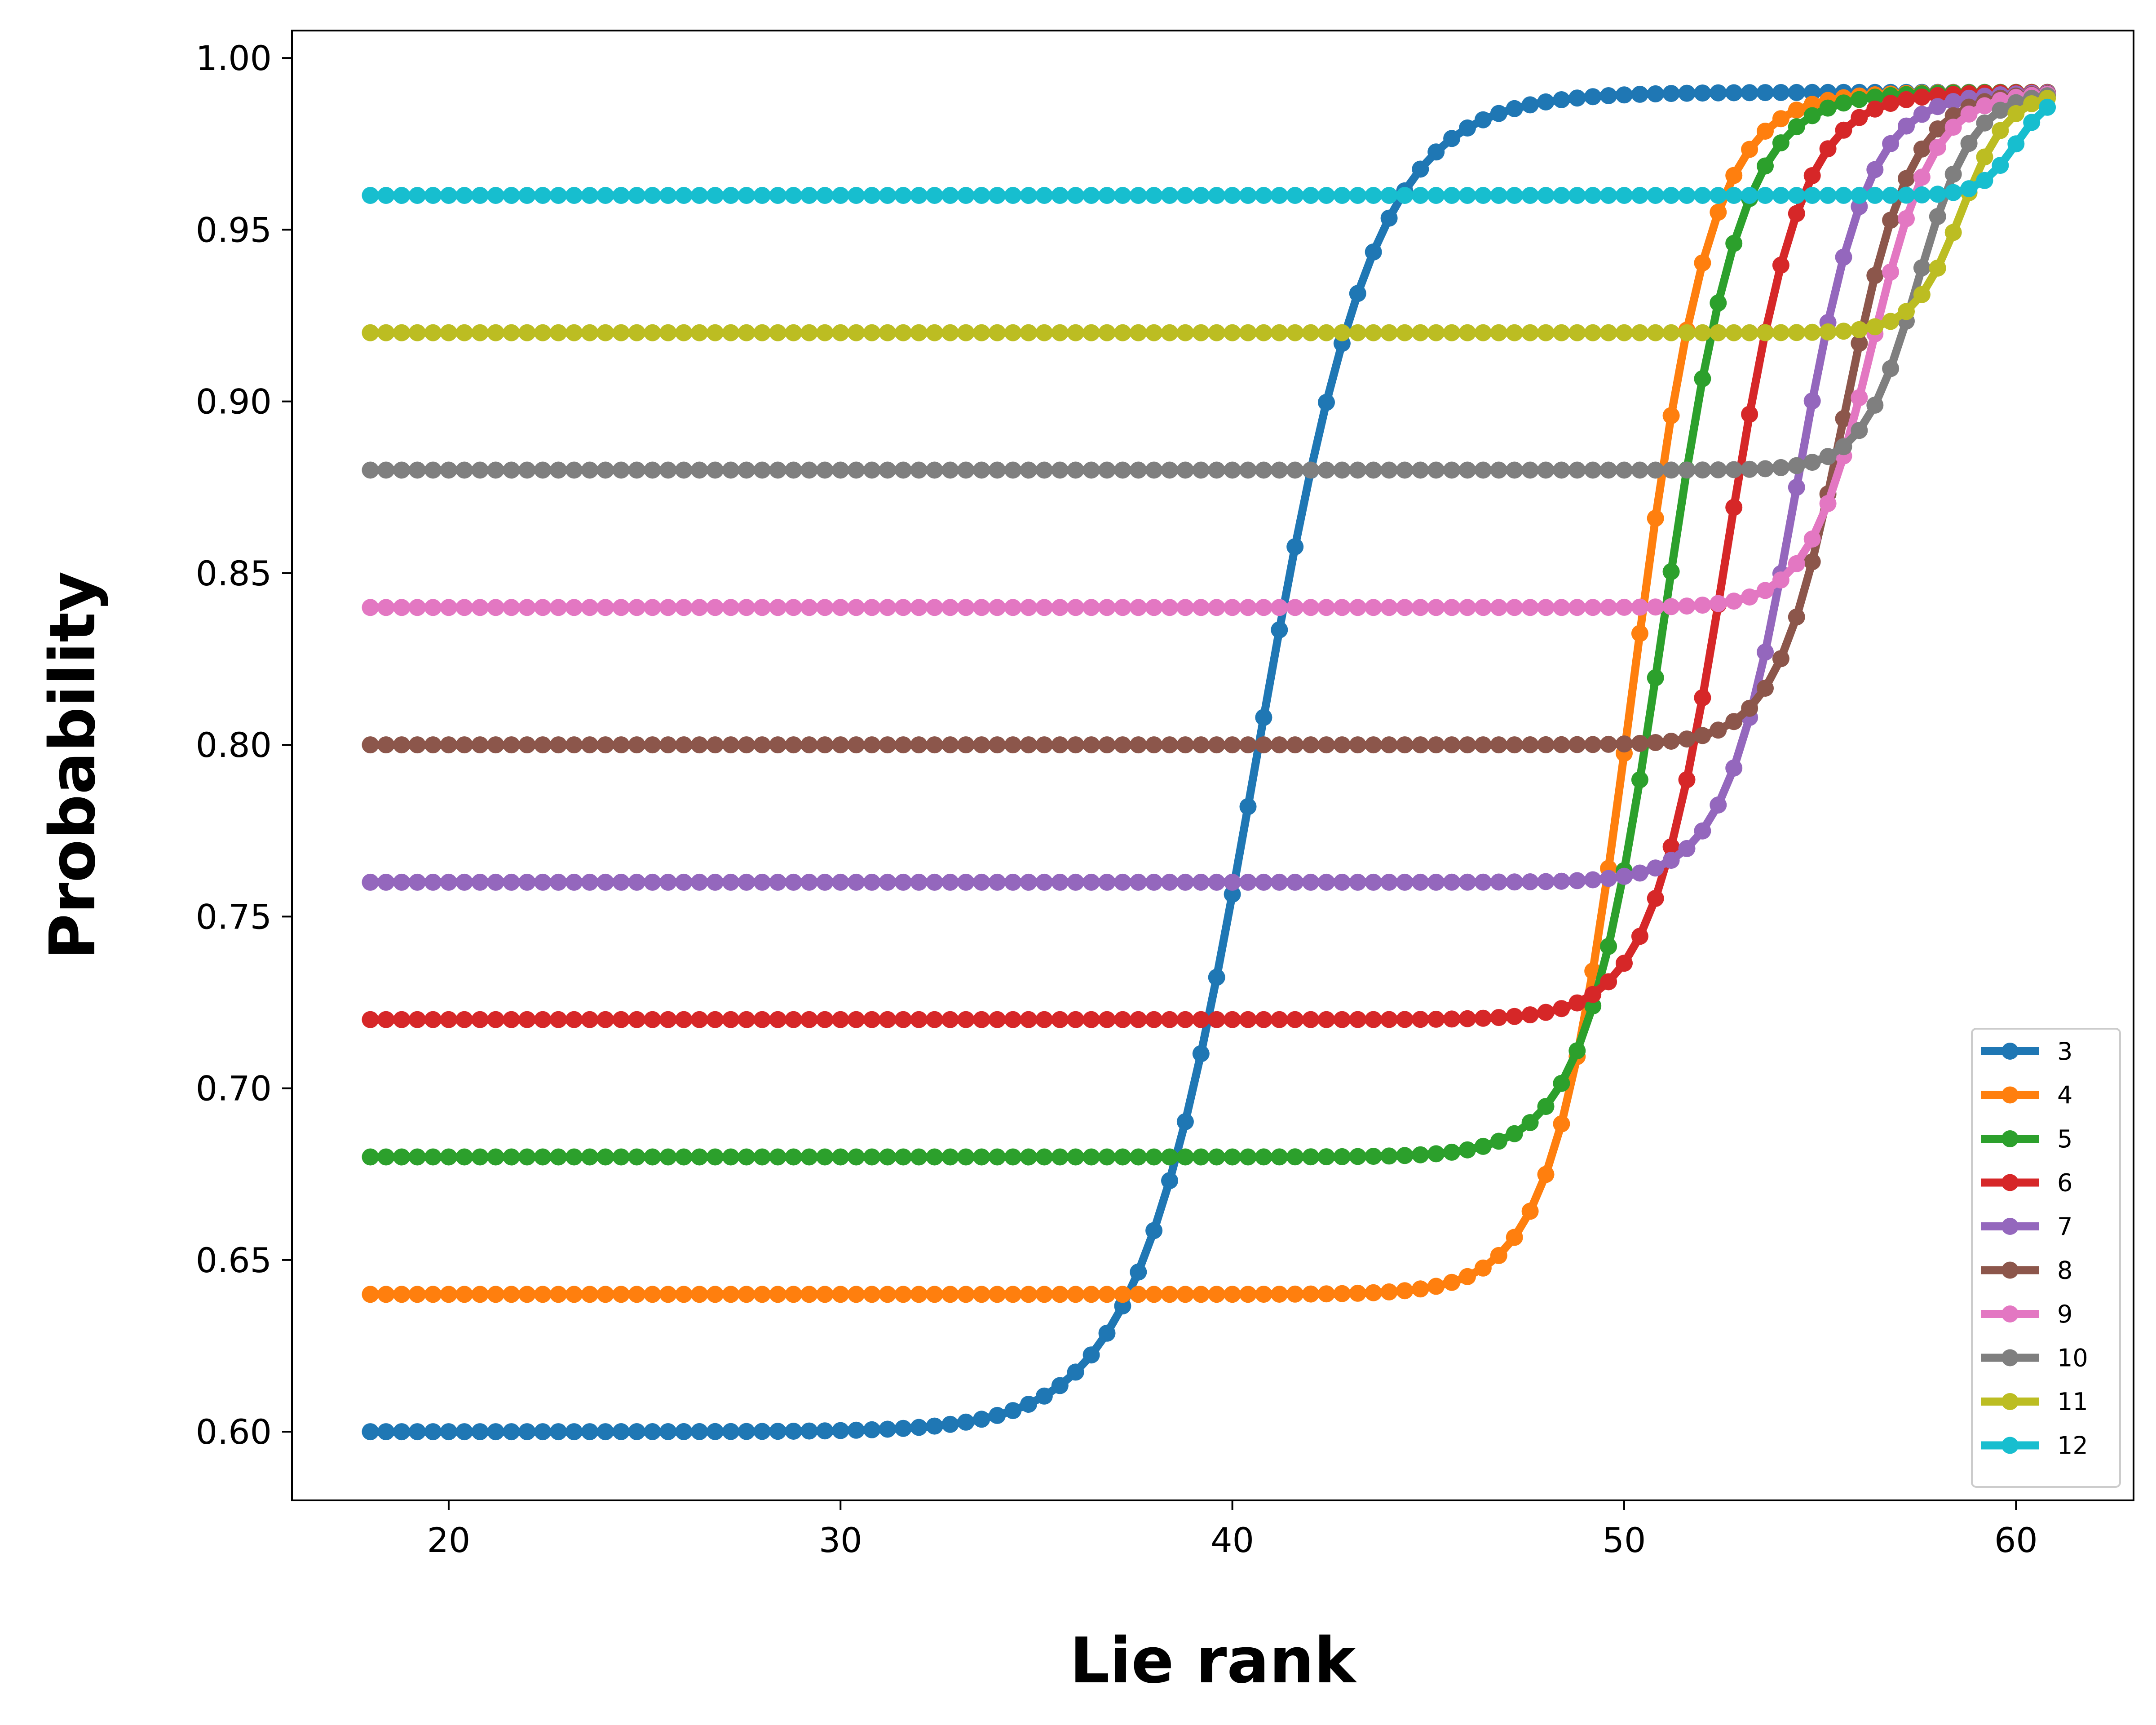 This screenshot has width=2156, height=1725. What do you see at coordinates (73, 765) in the screenshot?
I see `y-axis-label: Probability` at bounding box center [73, 765].